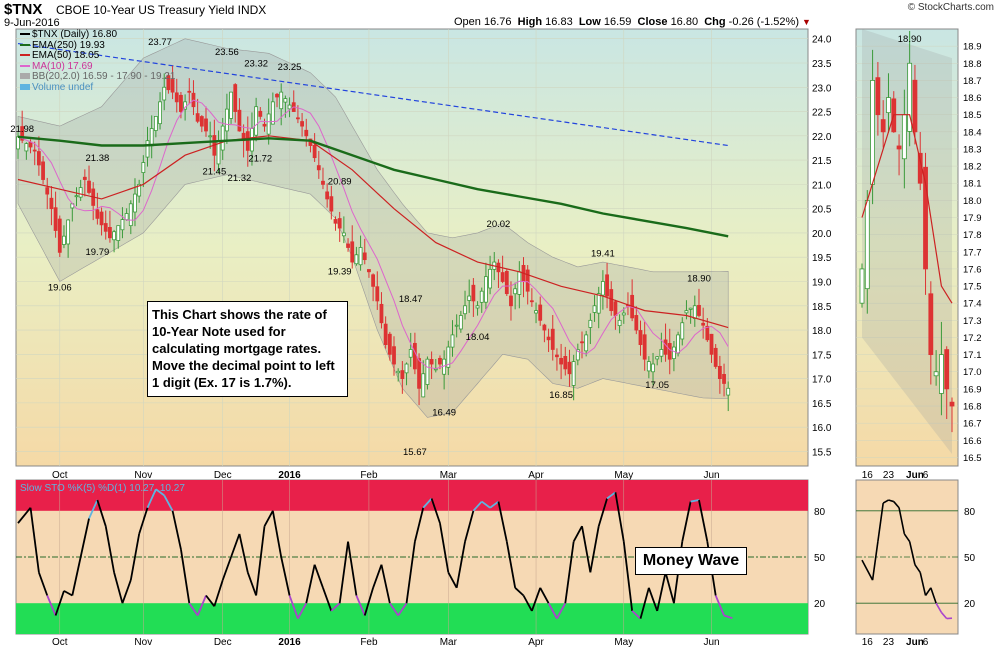 The width and height of the screenshot is (1000, 650). I want to click on zoom-ytick-label: 16.7, so click(972, 424).